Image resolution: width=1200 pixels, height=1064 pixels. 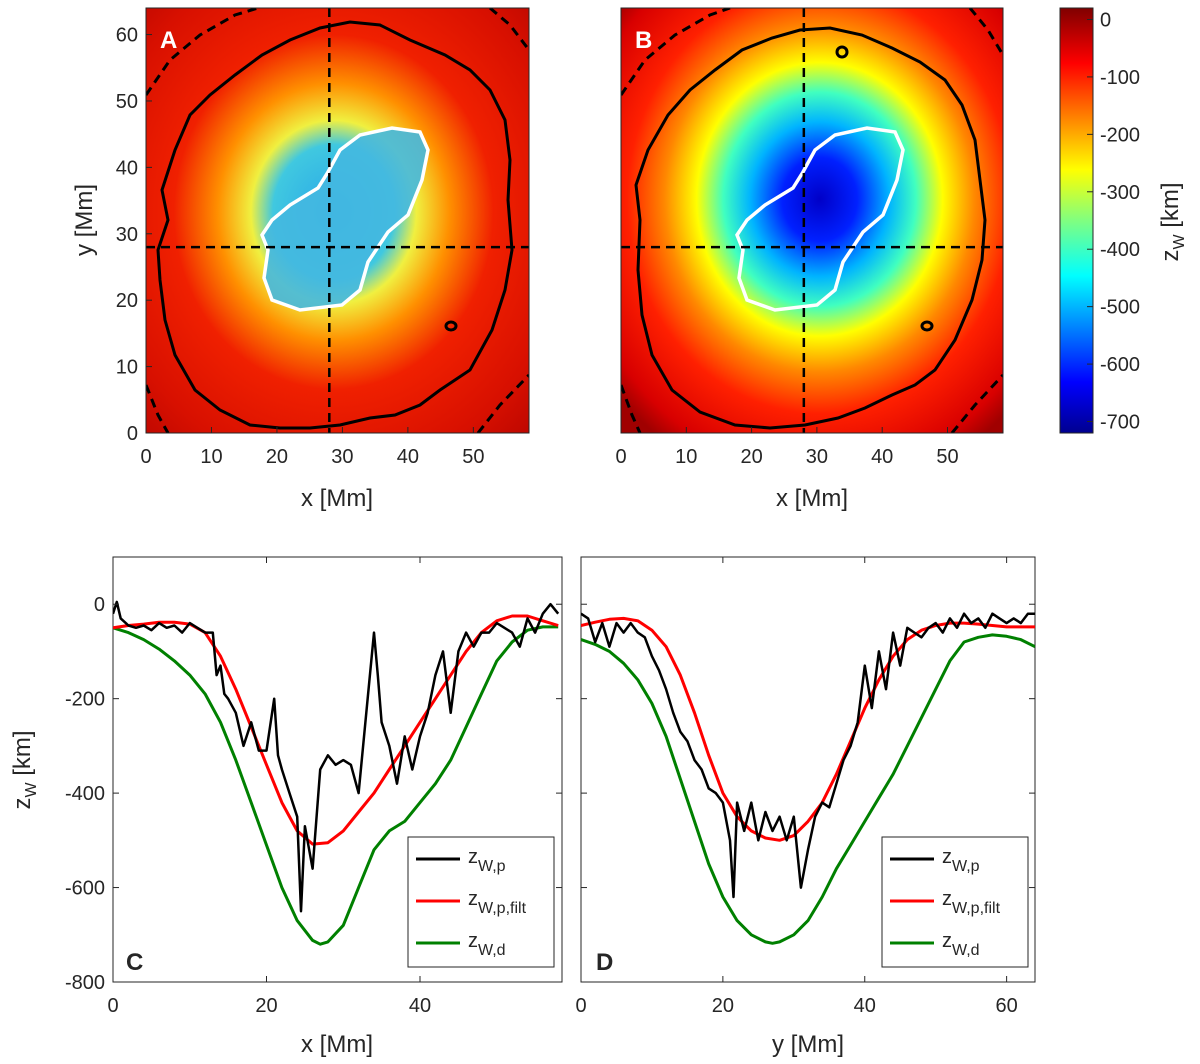 What do you see at coordinates (211, 457) in the screenshot?
I see `panel-a-xtick-label-1: 10` at bounding box center [211, 457].